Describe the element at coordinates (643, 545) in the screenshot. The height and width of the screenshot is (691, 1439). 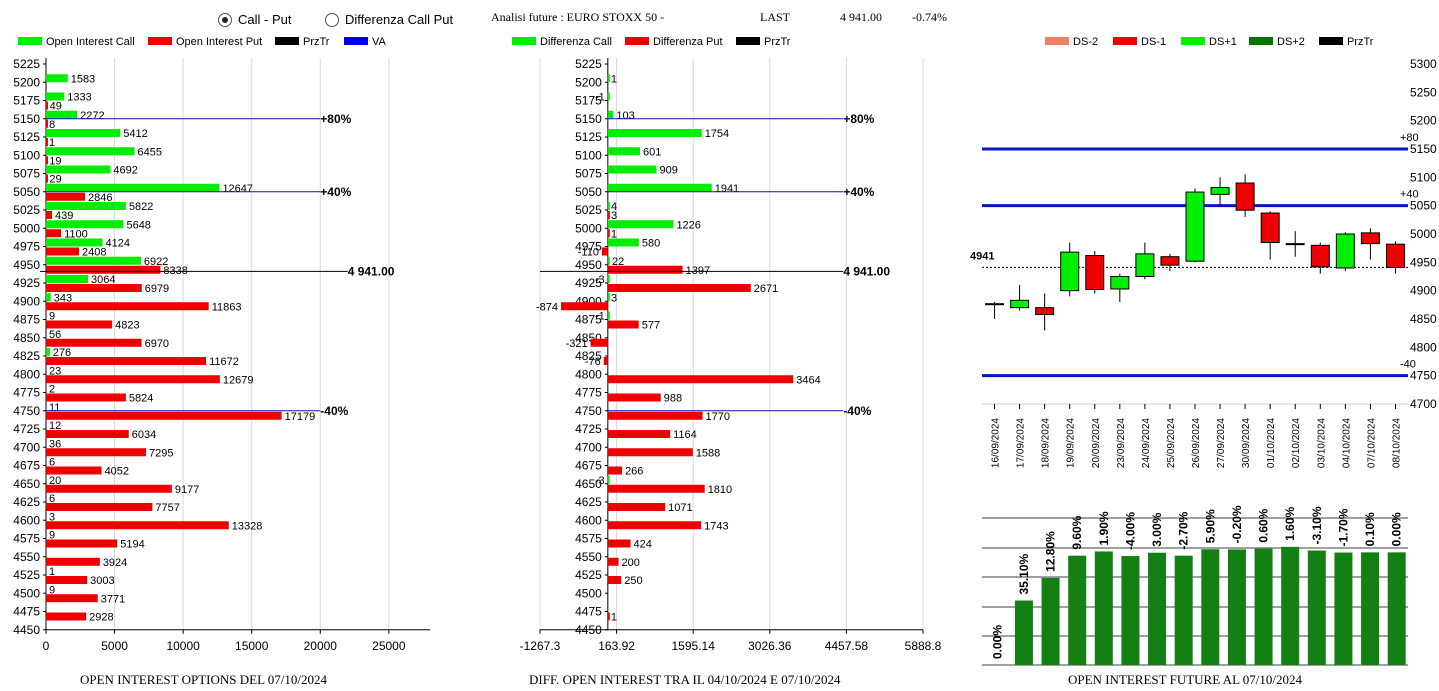
I see `bar-label: 424` at that location.